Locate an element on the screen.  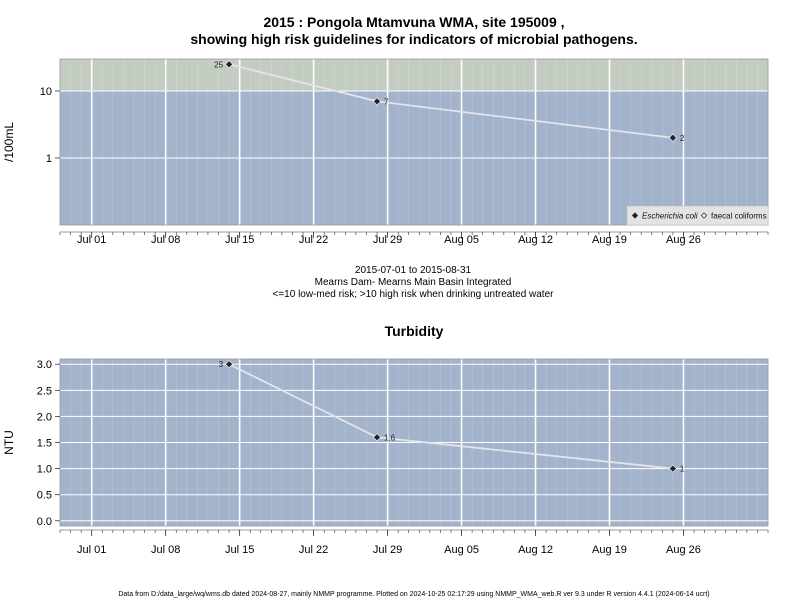
data-label: 25 is located at coordinates (218, 64).